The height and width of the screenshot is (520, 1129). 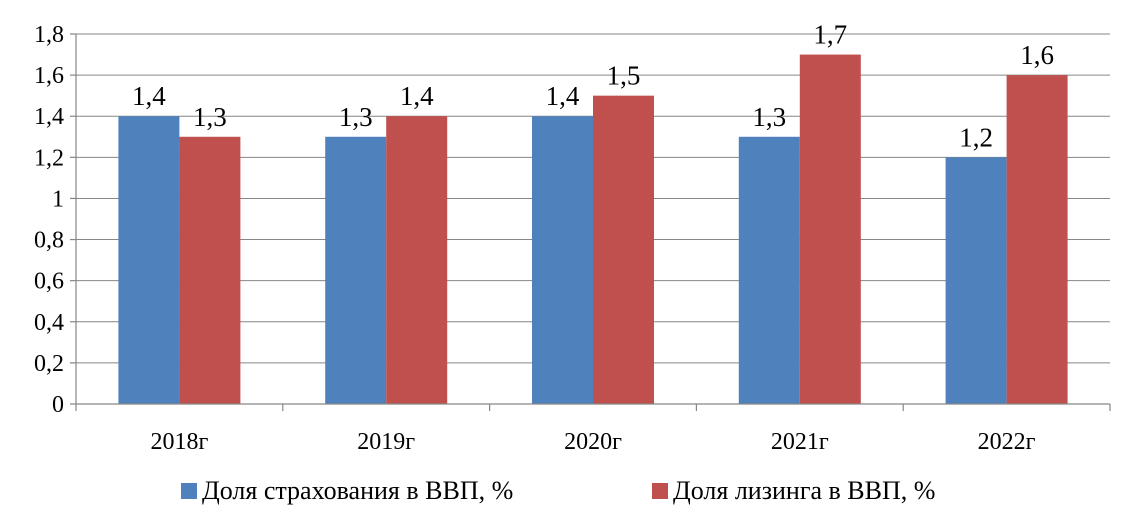 I want to click on x-tick-label: 2021г, so click(x=800, y=442).